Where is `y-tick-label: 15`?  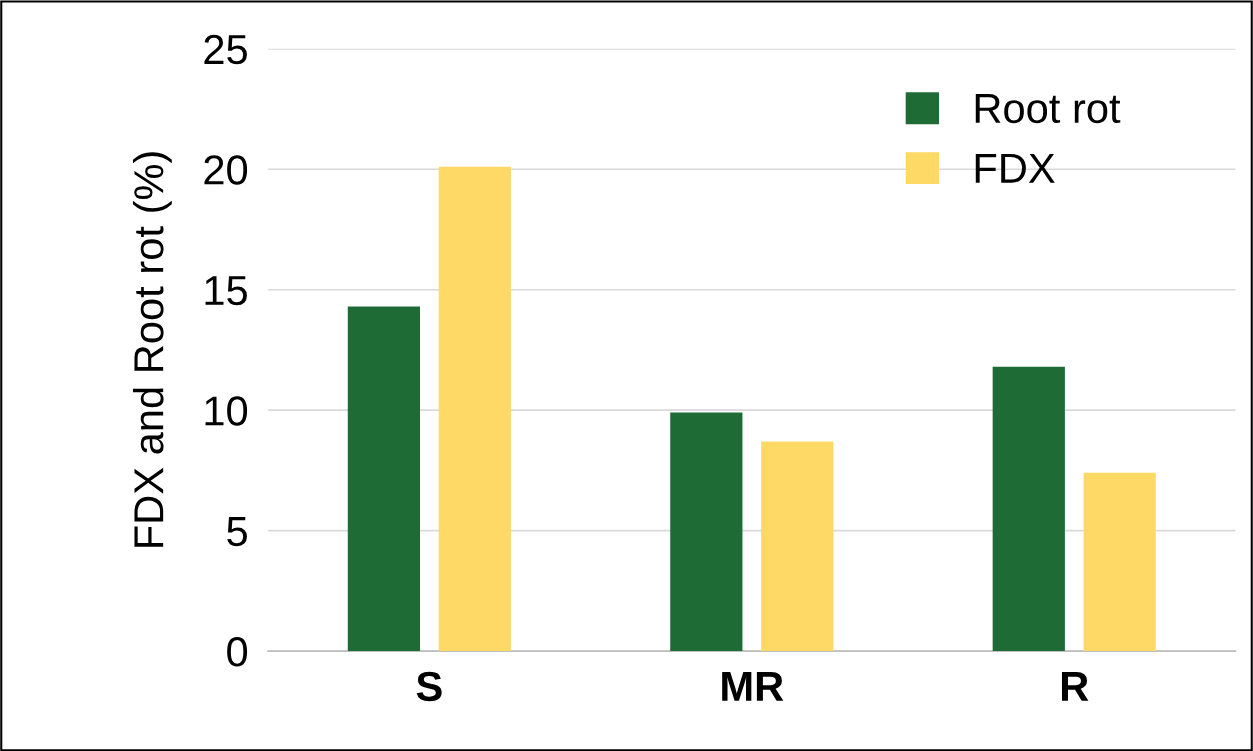
y-tick-label: 15 is located at coordinates (226, 291).